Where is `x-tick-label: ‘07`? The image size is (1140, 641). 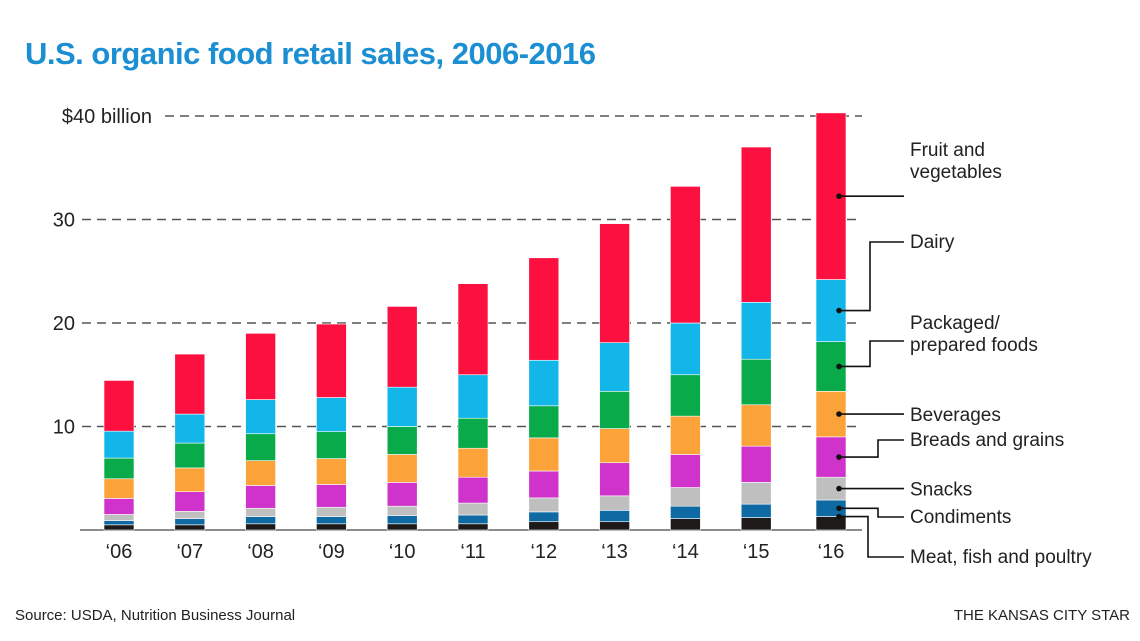 x-tick-label: ‘07 is located at coordinates (189, 552).